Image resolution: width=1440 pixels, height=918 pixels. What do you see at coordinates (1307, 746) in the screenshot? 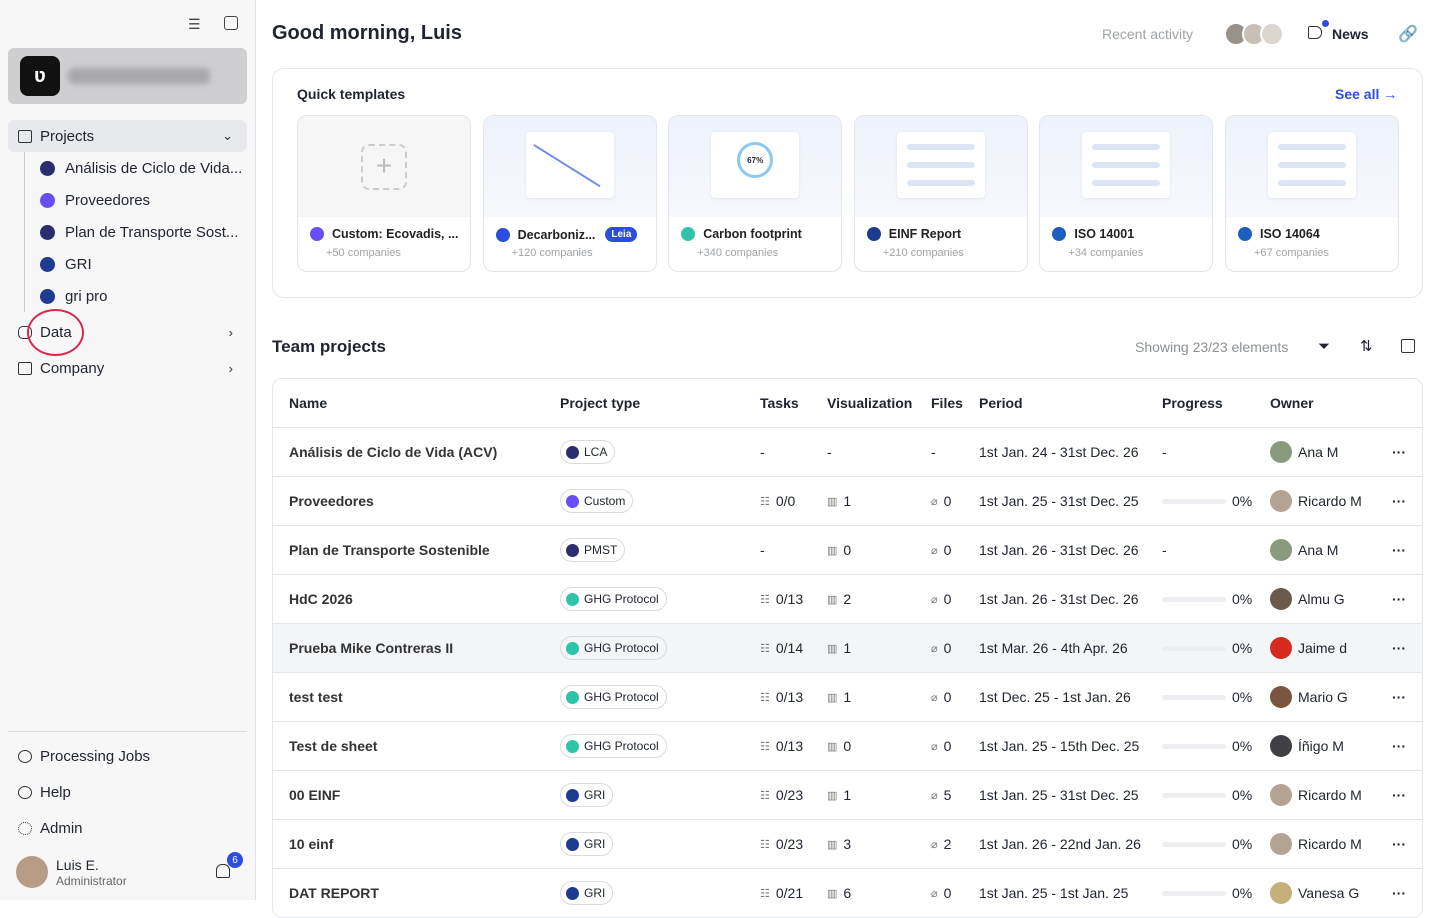
I see `owner-cell: Íñigo M` at bounding box center [1307, 746].